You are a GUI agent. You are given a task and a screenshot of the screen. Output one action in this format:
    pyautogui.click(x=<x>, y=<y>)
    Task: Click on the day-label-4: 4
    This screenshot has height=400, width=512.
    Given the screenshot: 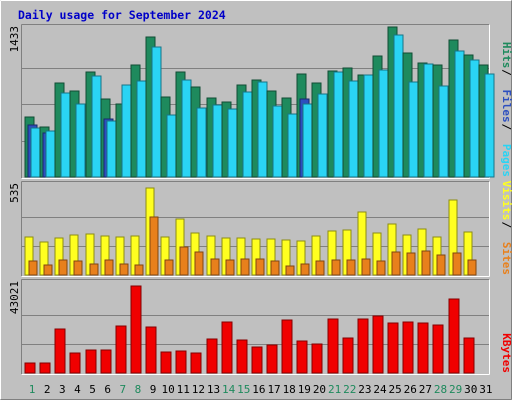 What is the action you would take?
    pyautogui.click(x=77, y=389)
    